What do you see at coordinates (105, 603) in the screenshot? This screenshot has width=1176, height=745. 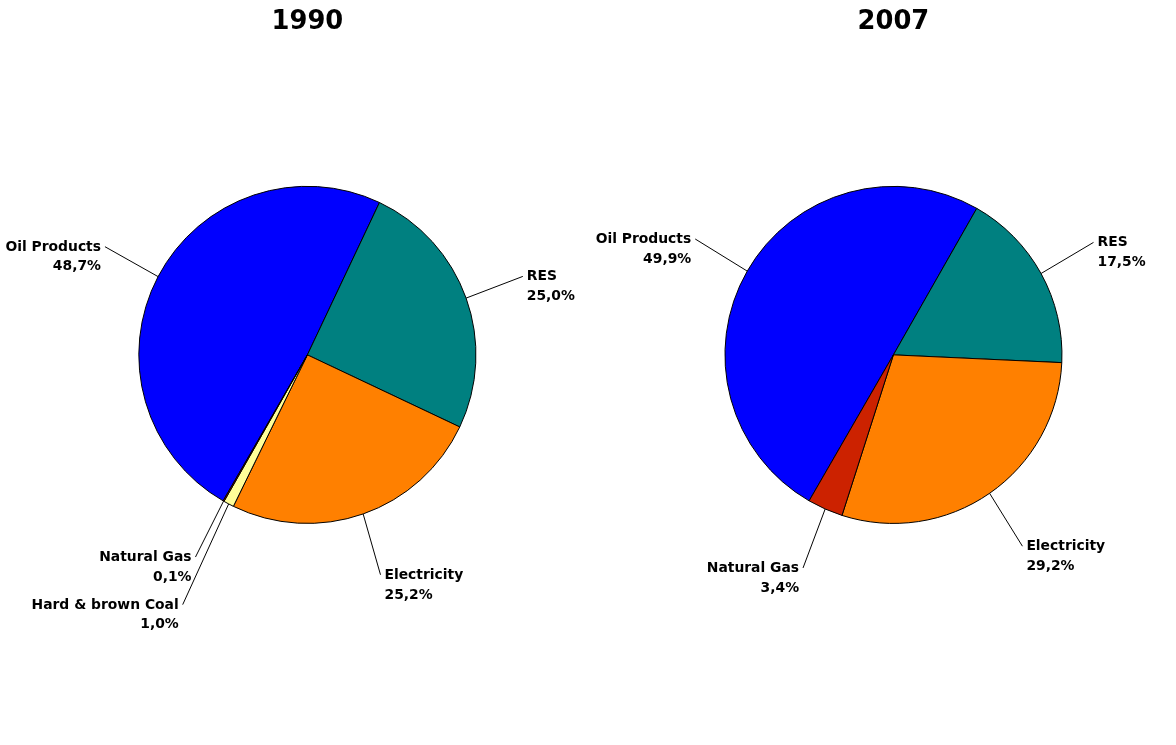 I see `slice-label: Hard & brown Coal` at bounding box center [105, 603].